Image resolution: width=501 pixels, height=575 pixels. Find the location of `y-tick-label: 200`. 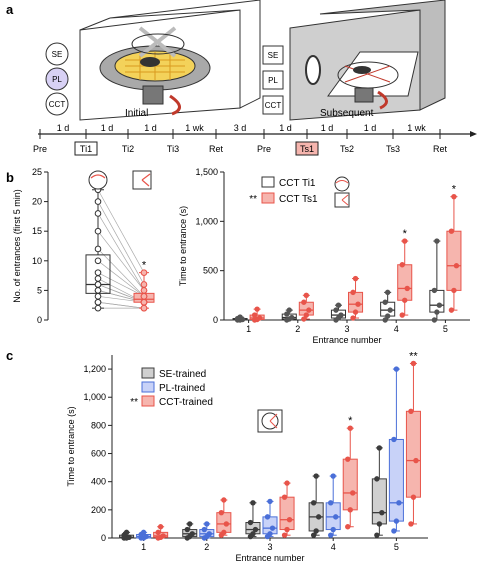

y-tick-label: 200 is located at coordinates (98, 510).